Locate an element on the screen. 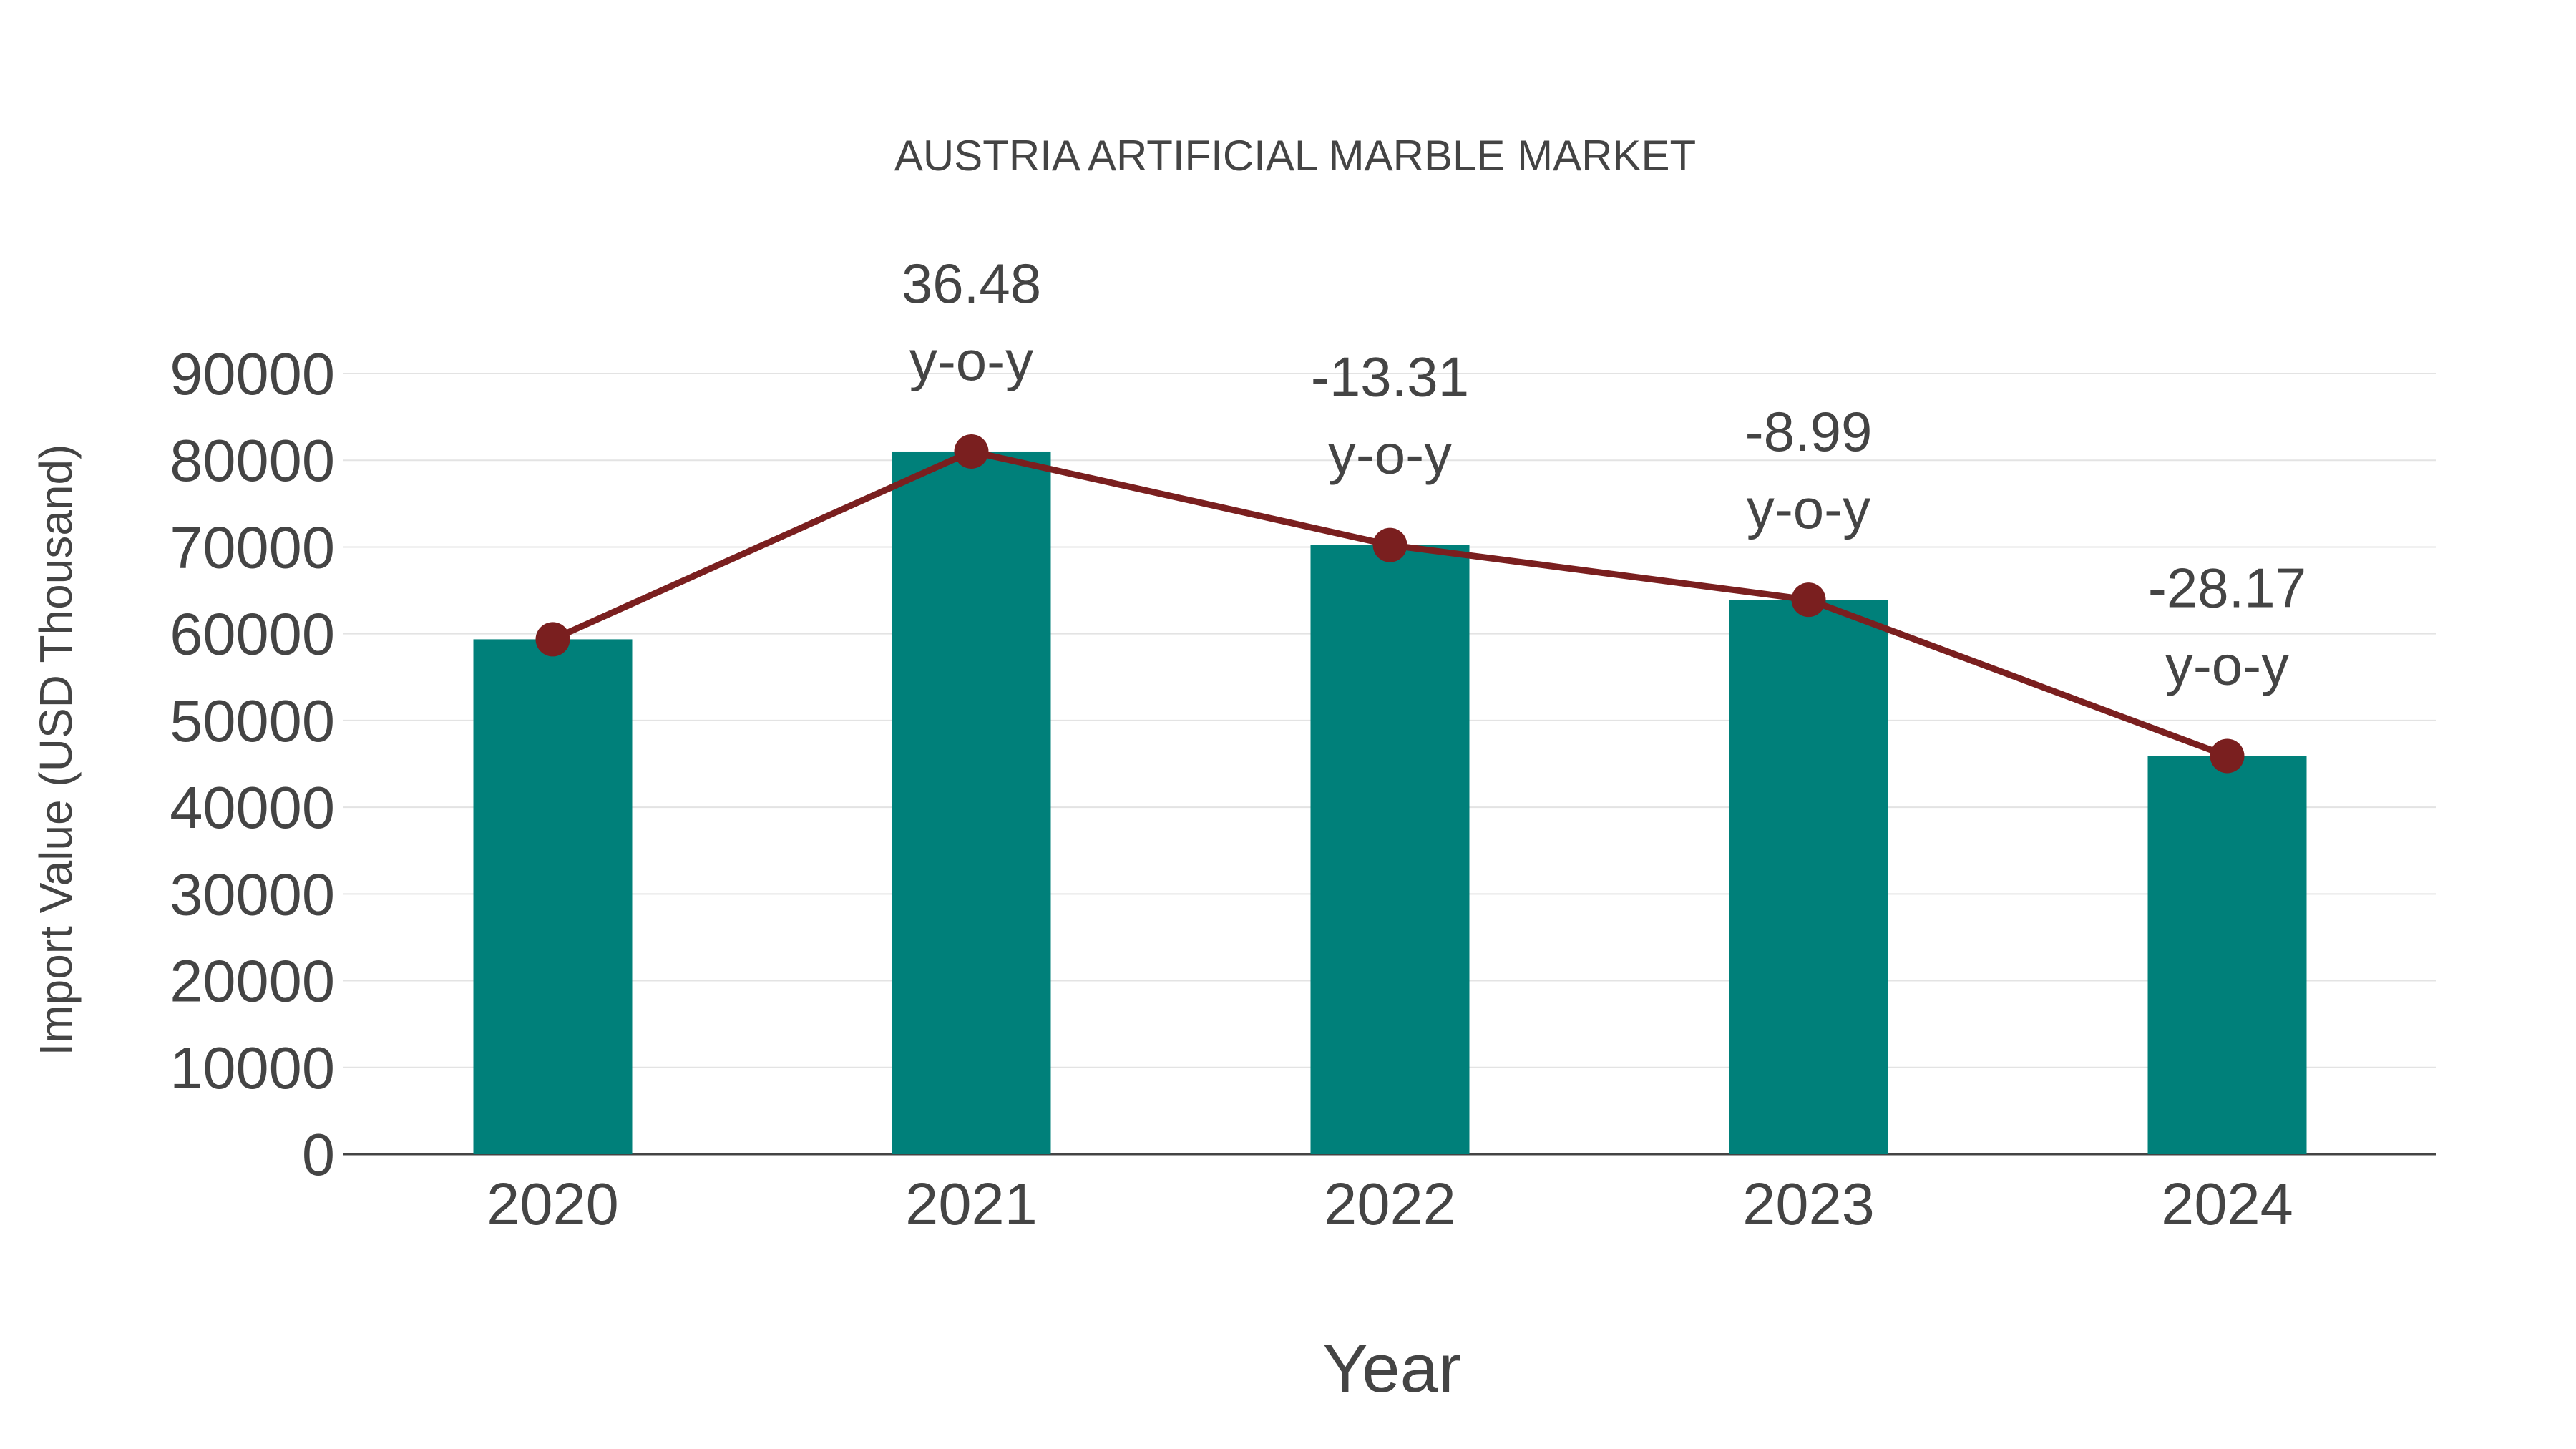 This screenshot has height=1449, width=2576. x-tick-label: 2024 is located at coordinates (2227, 1204).